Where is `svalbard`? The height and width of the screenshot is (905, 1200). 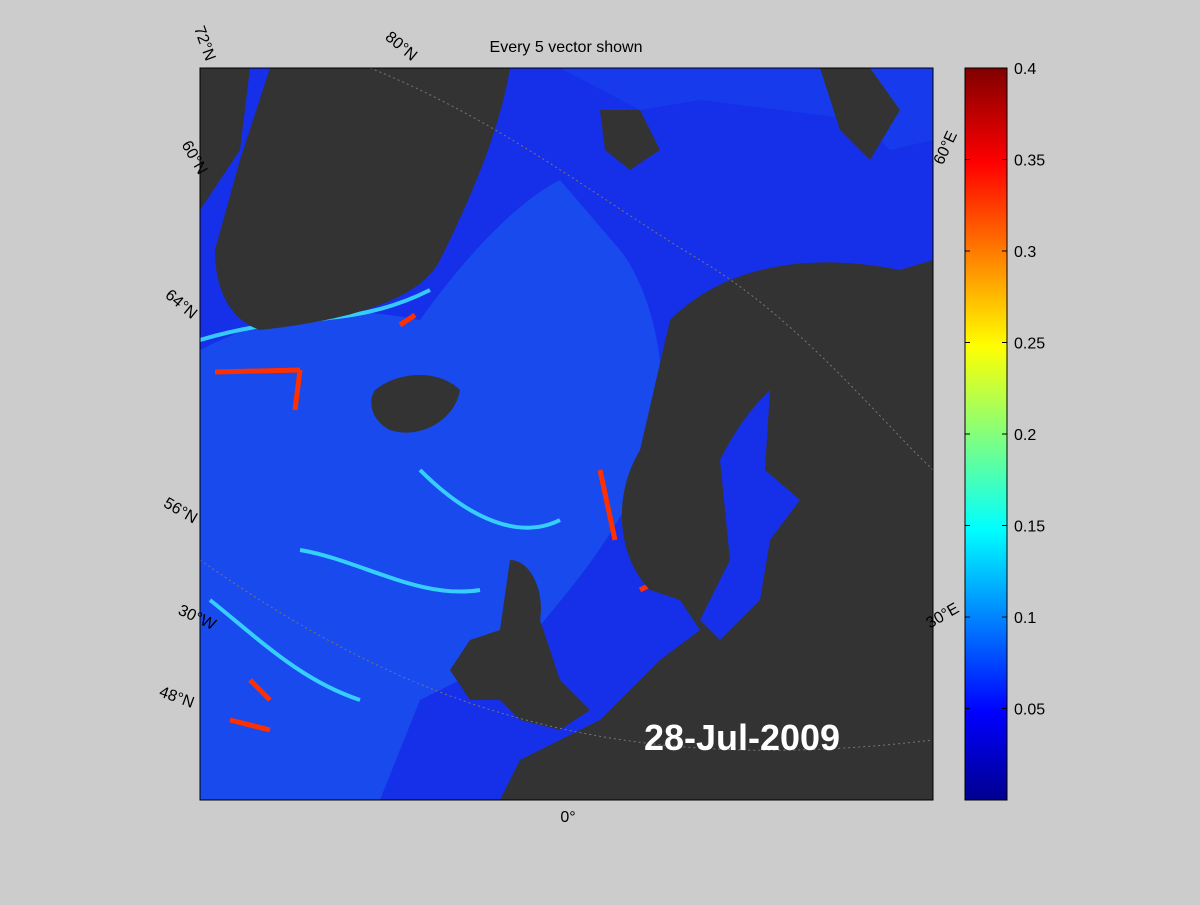 svalbard is located at coordinates (630, 140).